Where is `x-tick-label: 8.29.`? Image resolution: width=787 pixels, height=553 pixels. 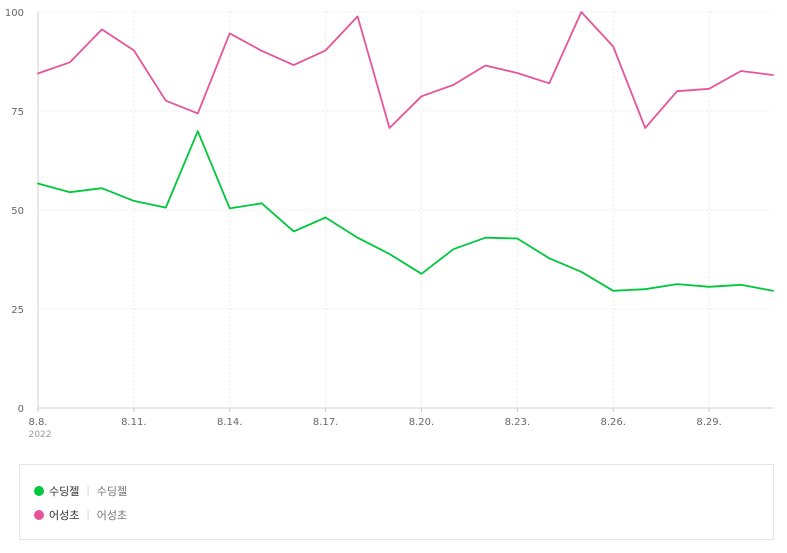 x-tick-label: 8.29. is located at coordinates (708, 422).